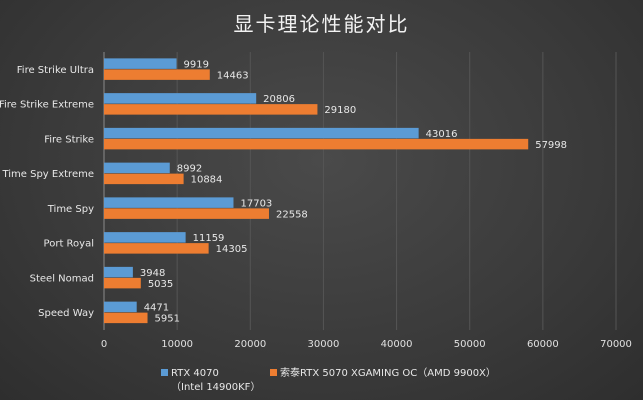  Describe the element at coordinates (250, 344) in the screenshot. I see `x-tick-label: 20000` at that location.